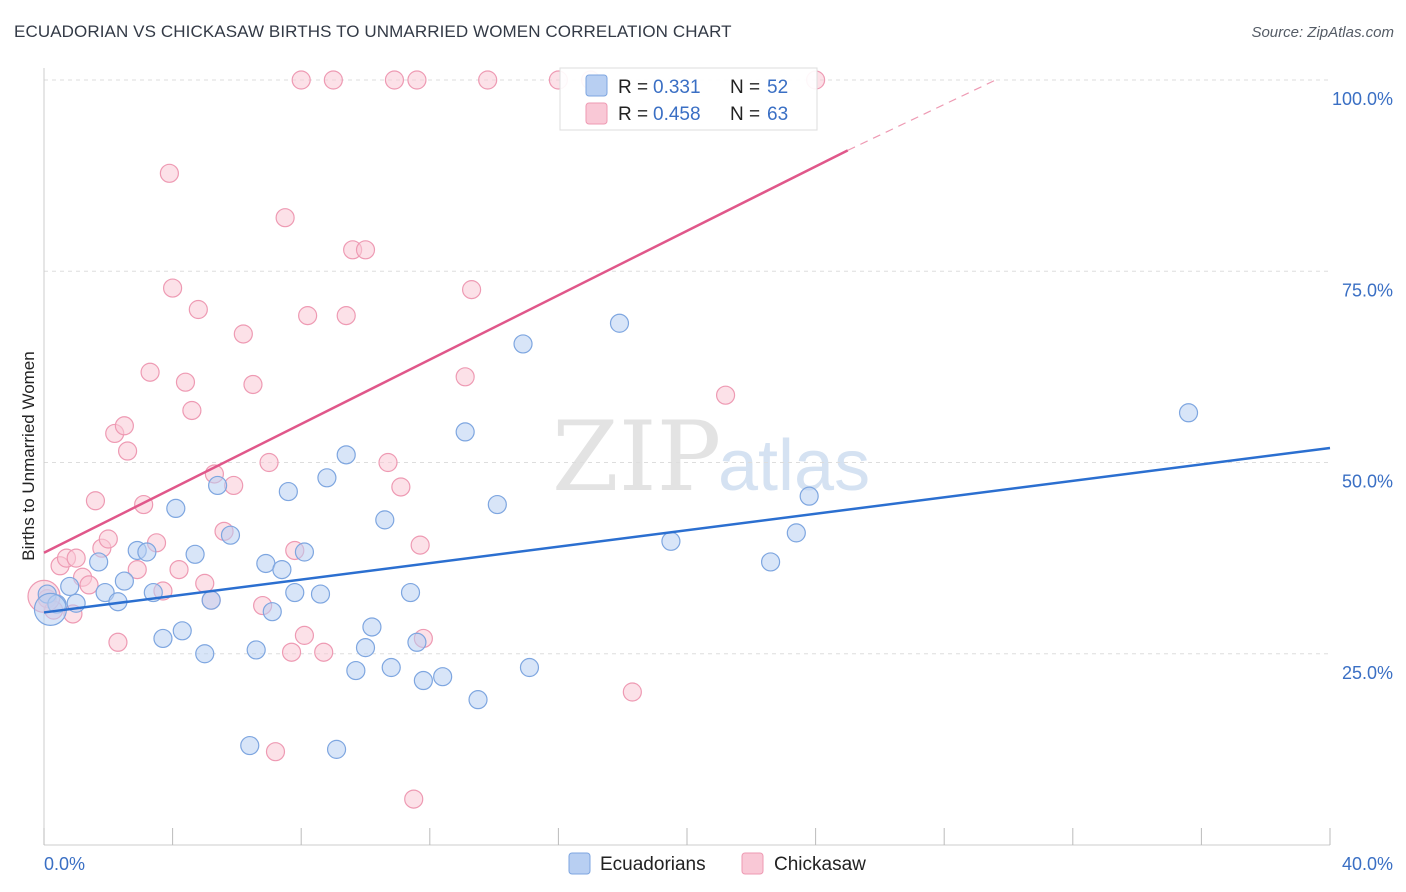  I want to click on stats-r-label-ecuadorians: R =, so click(633, 87).